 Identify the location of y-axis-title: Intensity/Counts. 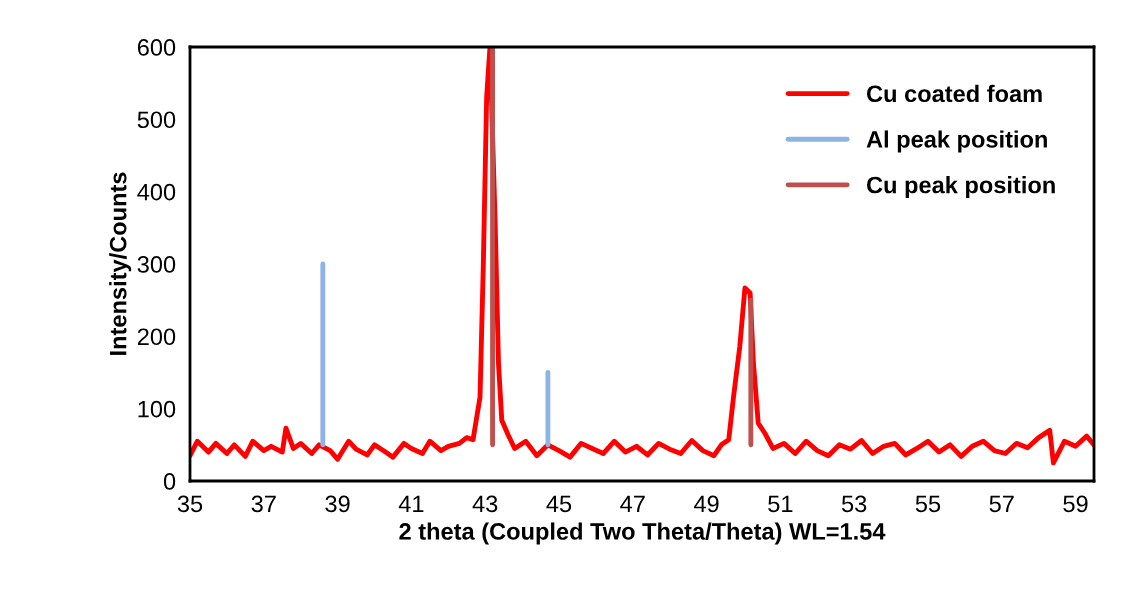
(120, 263).